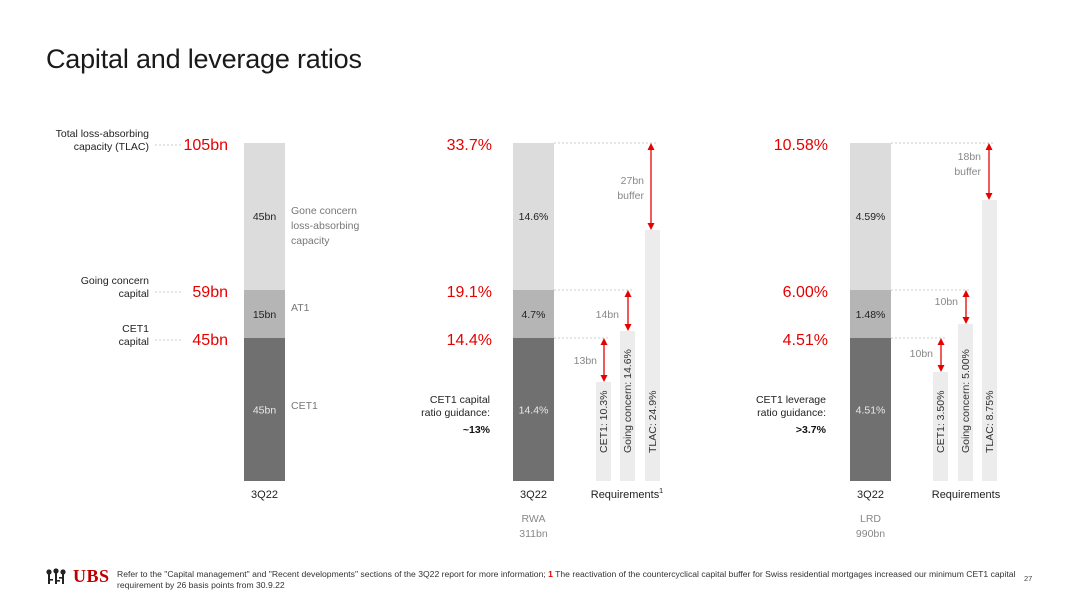 Image resolution: width=1080 pixels, height=608 pixels. I want to click on buffer-arrow-3-0-head-top, so click(941, 341).